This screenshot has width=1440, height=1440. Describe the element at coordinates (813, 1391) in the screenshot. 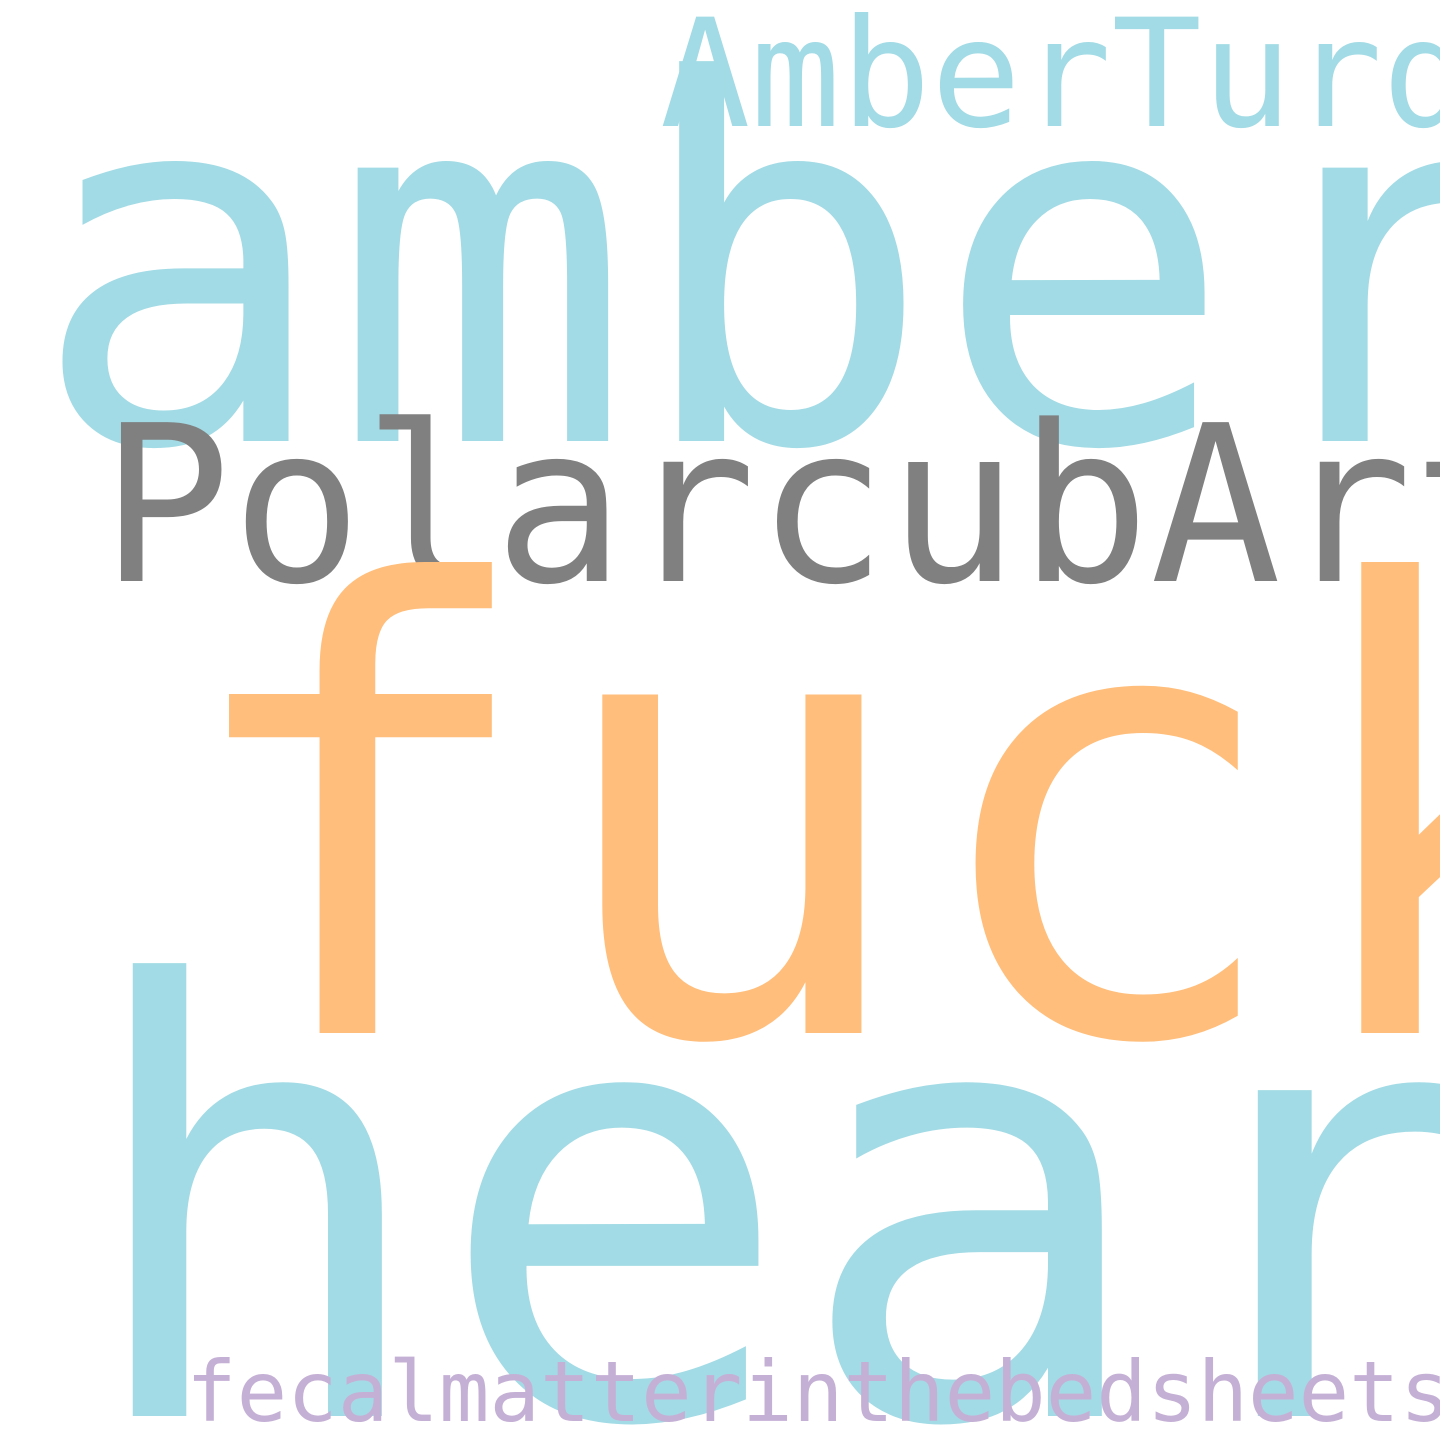

I see `word-fecalmatterinthebedsheets: fecalmatterinthebedsheets` at that location.